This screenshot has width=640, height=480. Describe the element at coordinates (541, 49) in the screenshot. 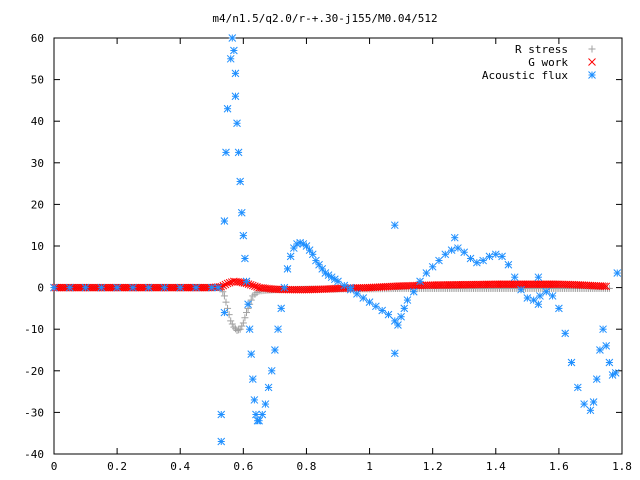

I see `legend-label: R stress` at that location.